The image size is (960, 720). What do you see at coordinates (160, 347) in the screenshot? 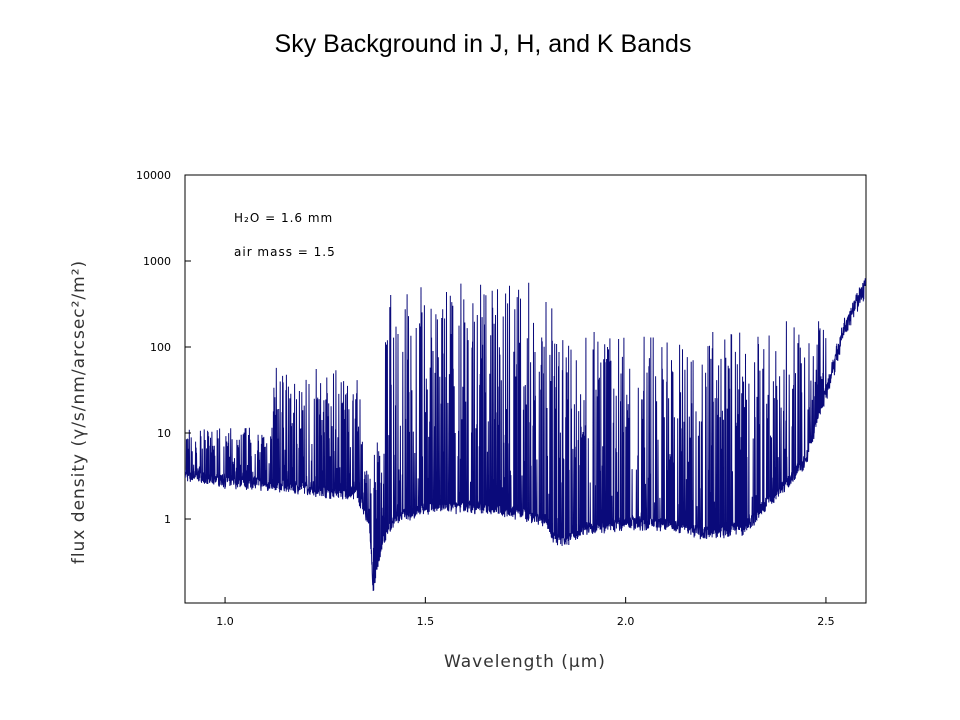
I see `y-tick-label: 100` at bounding box center [160, 347].